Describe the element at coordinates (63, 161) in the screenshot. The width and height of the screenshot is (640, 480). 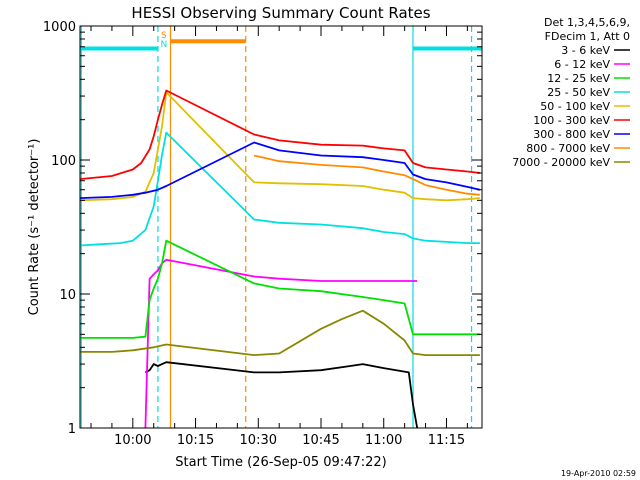
I see `y-tick-label: 100` at that location.